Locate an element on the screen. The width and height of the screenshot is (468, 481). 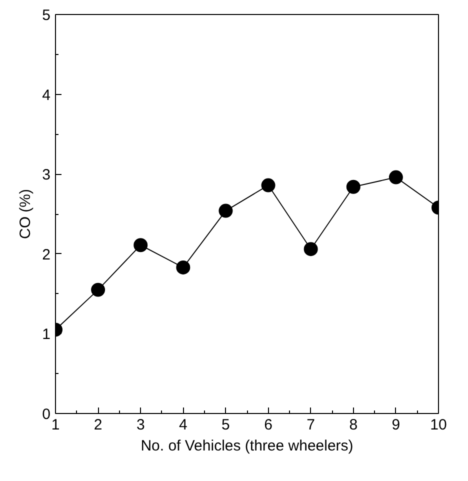
x-tick-label: 3 is located at coordinates (140, 425).